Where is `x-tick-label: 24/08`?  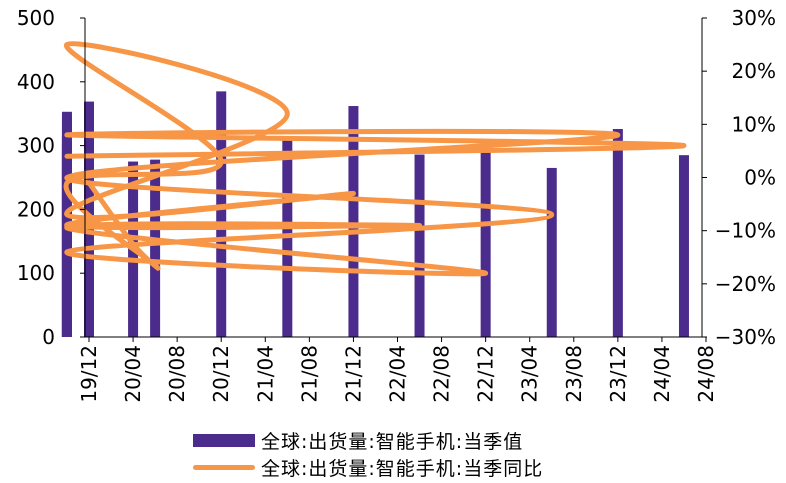 x-tick-label: 24/08 is located at coordinates (706, 374).